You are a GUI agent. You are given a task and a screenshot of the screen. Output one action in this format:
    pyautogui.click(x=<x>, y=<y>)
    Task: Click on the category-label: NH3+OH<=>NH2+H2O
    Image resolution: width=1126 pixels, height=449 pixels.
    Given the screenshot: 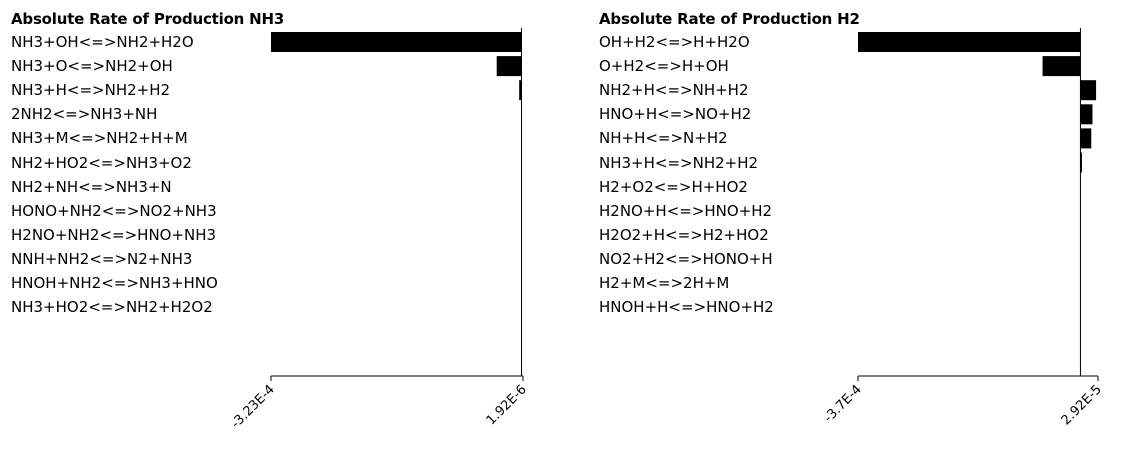 What is the action you would take?
    pyautogui.click(x=102, y=42)
    